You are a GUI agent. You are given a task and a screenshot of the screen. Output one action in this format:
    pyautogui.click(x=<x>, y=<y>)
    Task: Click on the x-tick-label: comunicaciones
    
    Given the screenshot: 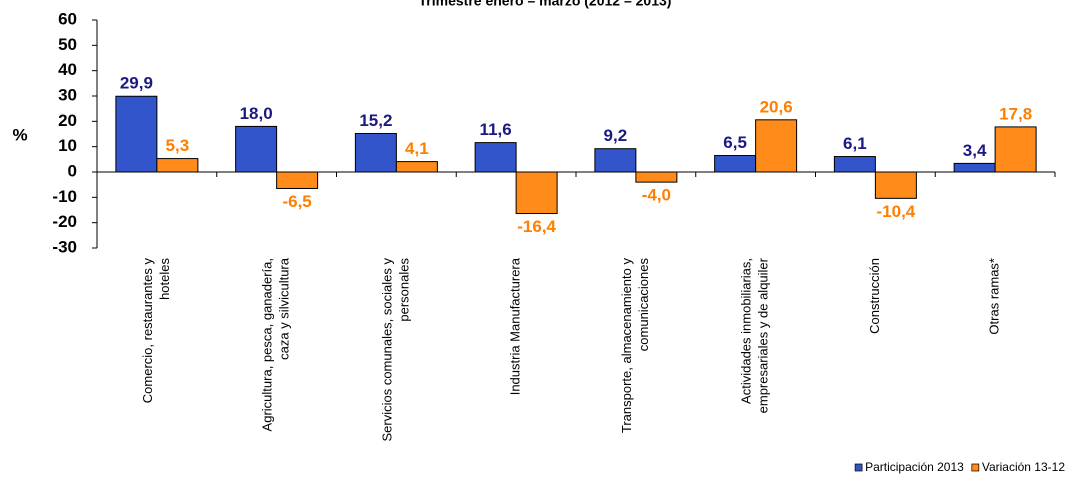 What is the action you would take?
    pyautogui.click(x=643, y=305)
    